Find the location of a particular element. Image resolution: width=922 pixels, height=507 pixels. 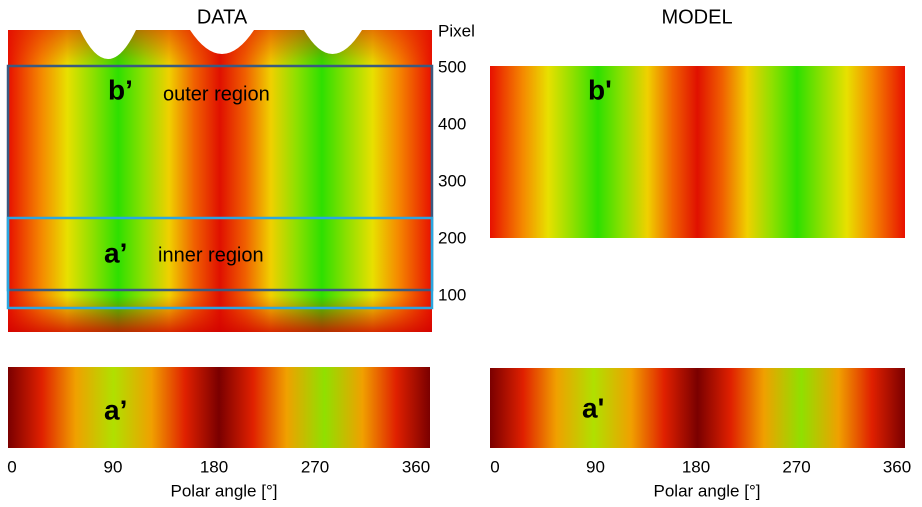

region-letter: a' is located at coordinates (593, 407).